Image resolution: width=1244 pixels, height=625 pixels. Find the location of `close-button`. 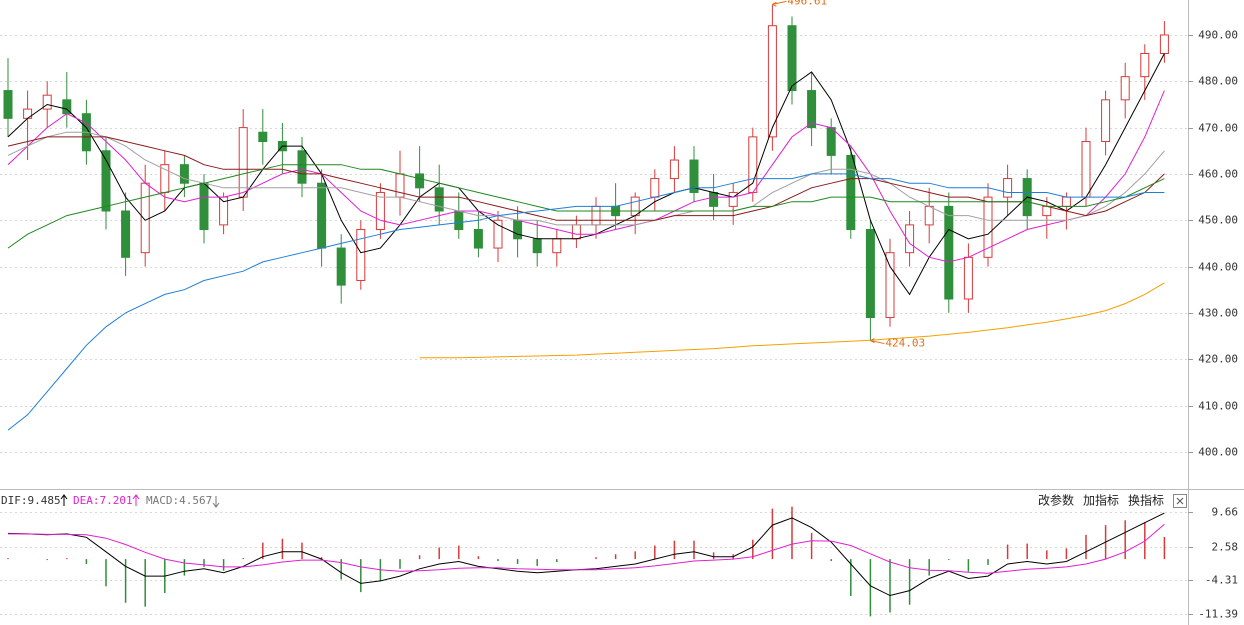

close-button is located at coordinates (1180, 501).